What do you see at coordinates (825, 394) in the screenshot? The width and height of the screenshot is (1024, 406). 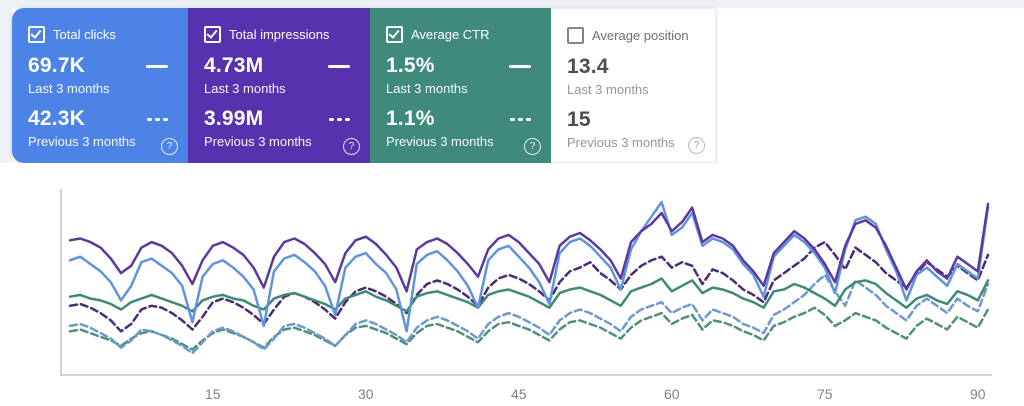 I see `x-axis-tick-label: 75` at bounding box center [825, 394].